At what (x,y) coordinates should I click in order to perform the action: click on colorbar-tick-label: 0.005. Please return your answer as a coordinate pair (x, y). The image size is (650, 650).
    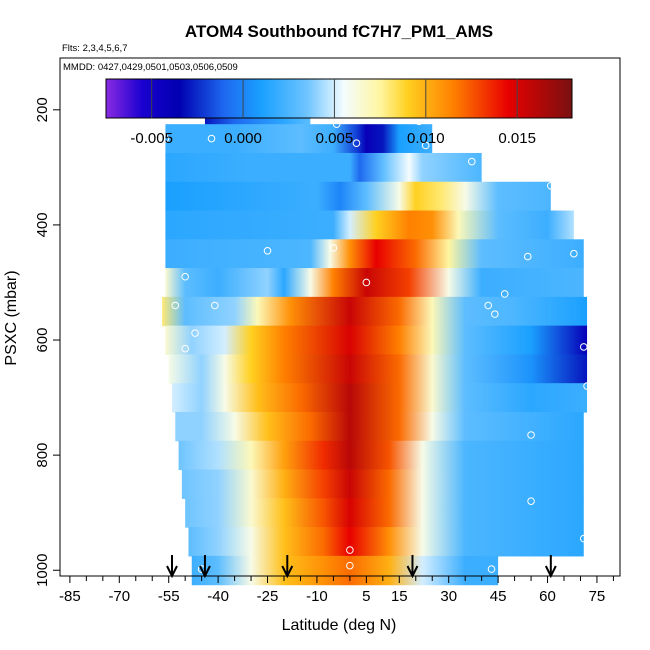
    Looking at the image, I should click on (335, 138).